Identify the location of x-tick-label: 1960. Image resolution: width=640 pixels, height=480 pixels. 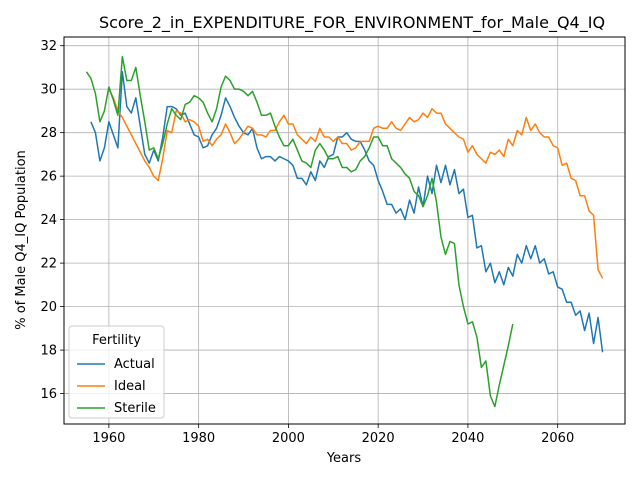
(108, 438).